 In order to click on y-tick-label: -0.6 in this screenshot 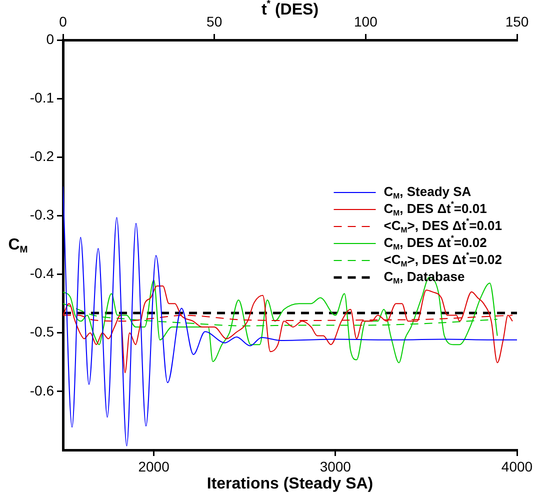, I will do `click(42, 390)`.